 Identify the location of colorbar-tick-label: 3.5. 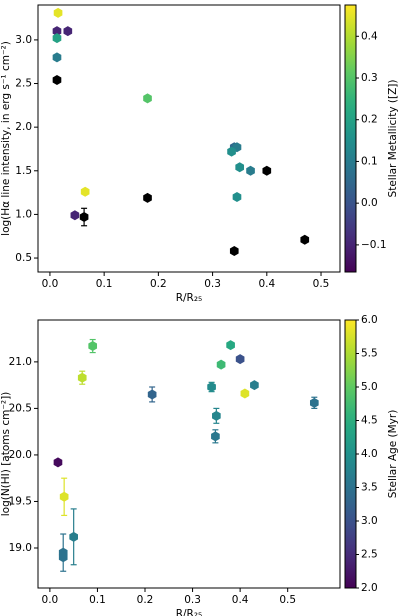
(369, 488).